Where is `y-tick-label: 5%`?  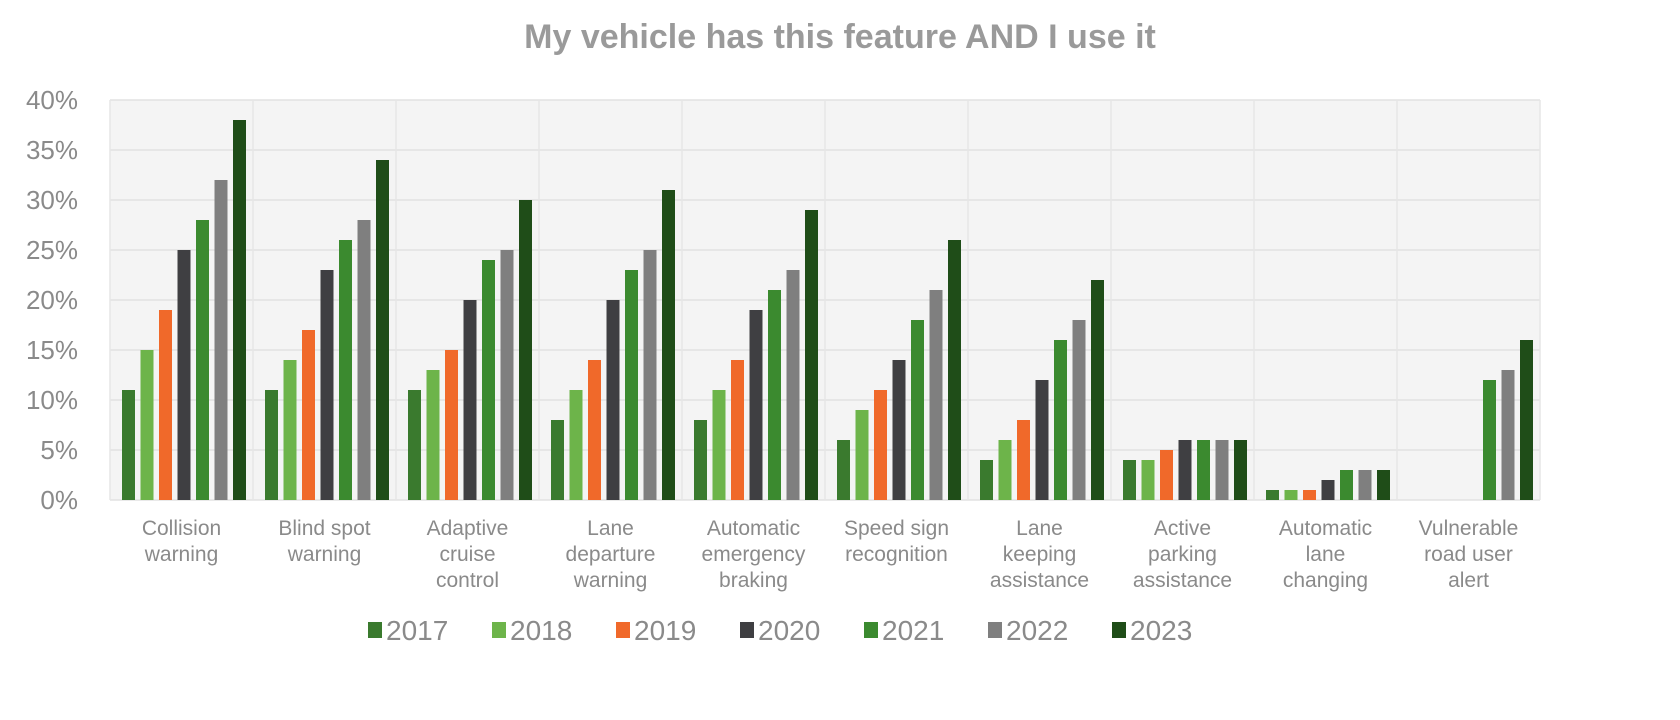 y-tick-label: 5% is located at coordinates (59, 450).